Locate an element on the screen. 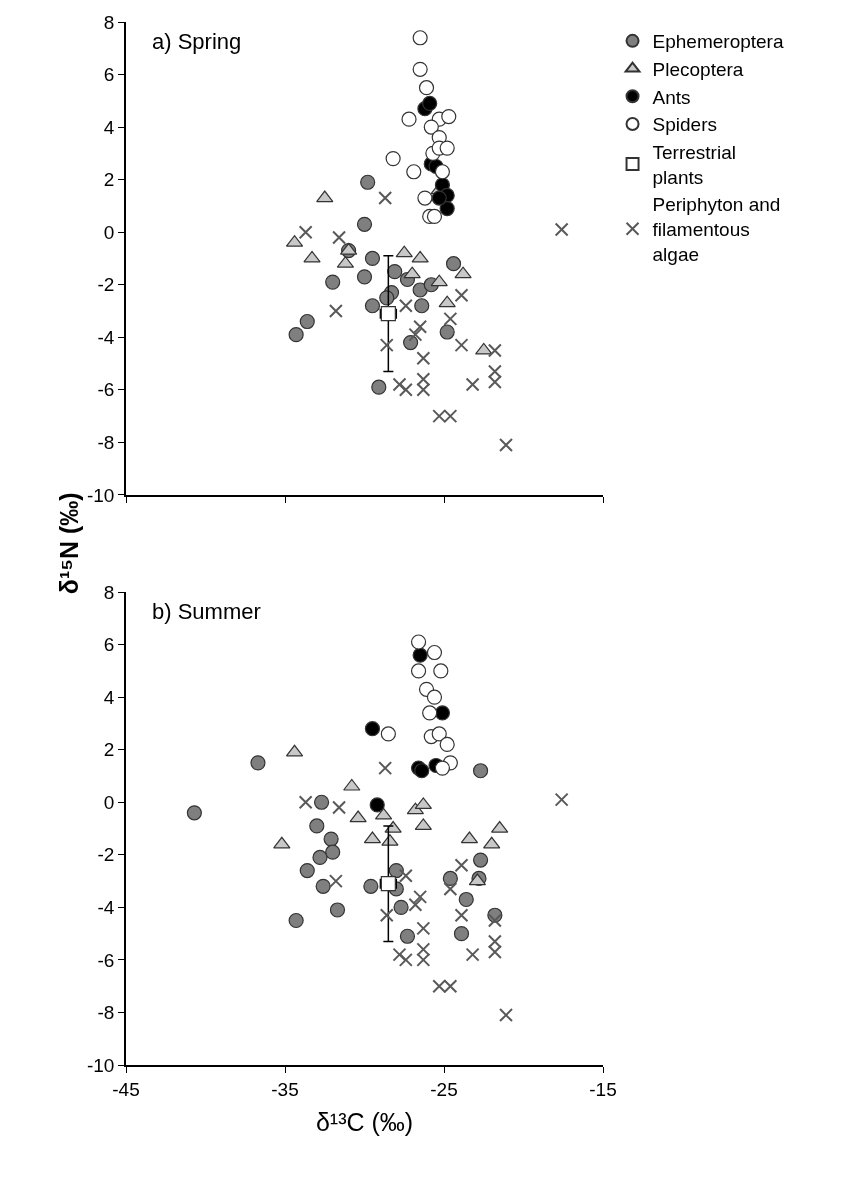 The height and width of the screenshot is (1180, 849). y-tick-label: -4 is located at coordinates (106, 337).